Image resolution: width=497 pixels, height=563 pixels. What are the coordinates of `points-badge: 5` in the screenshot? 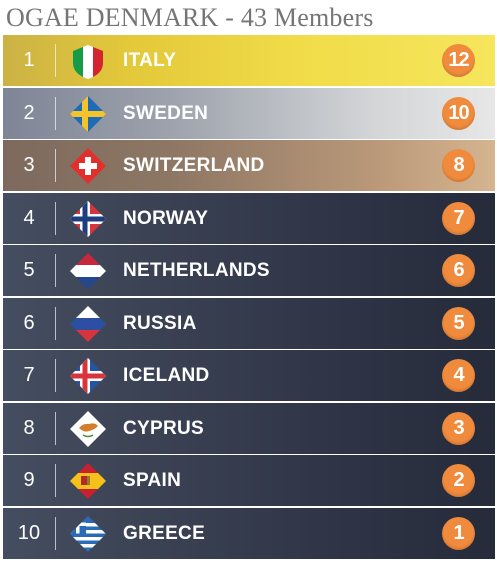 It's located at (458, 323).